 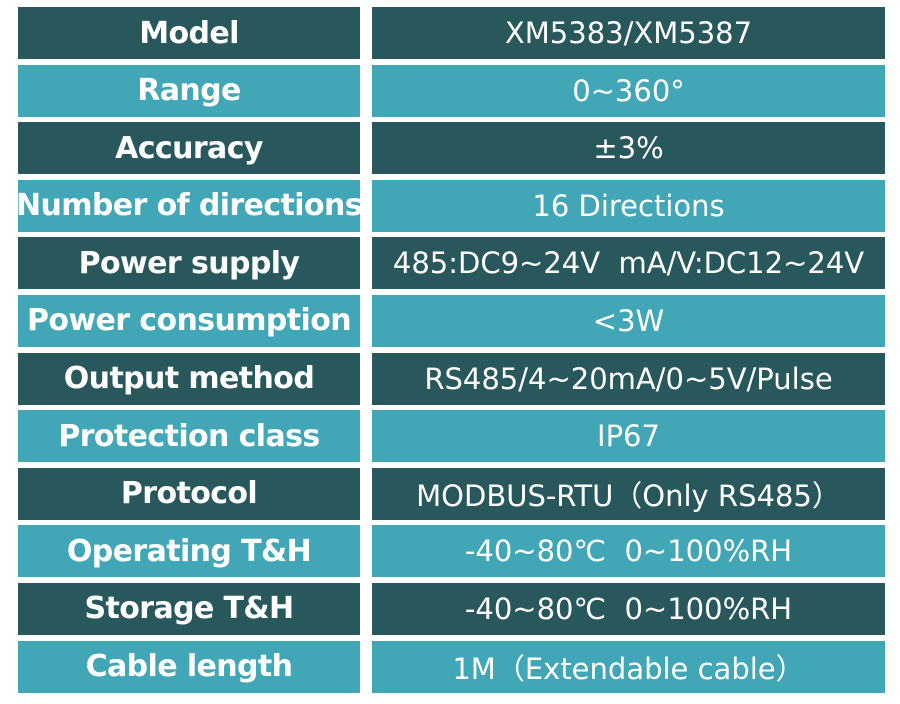 What do you see at coordinates (189, 90) in the screenshot?
I see `spec-label: Range` at bounding box center [189, 90].